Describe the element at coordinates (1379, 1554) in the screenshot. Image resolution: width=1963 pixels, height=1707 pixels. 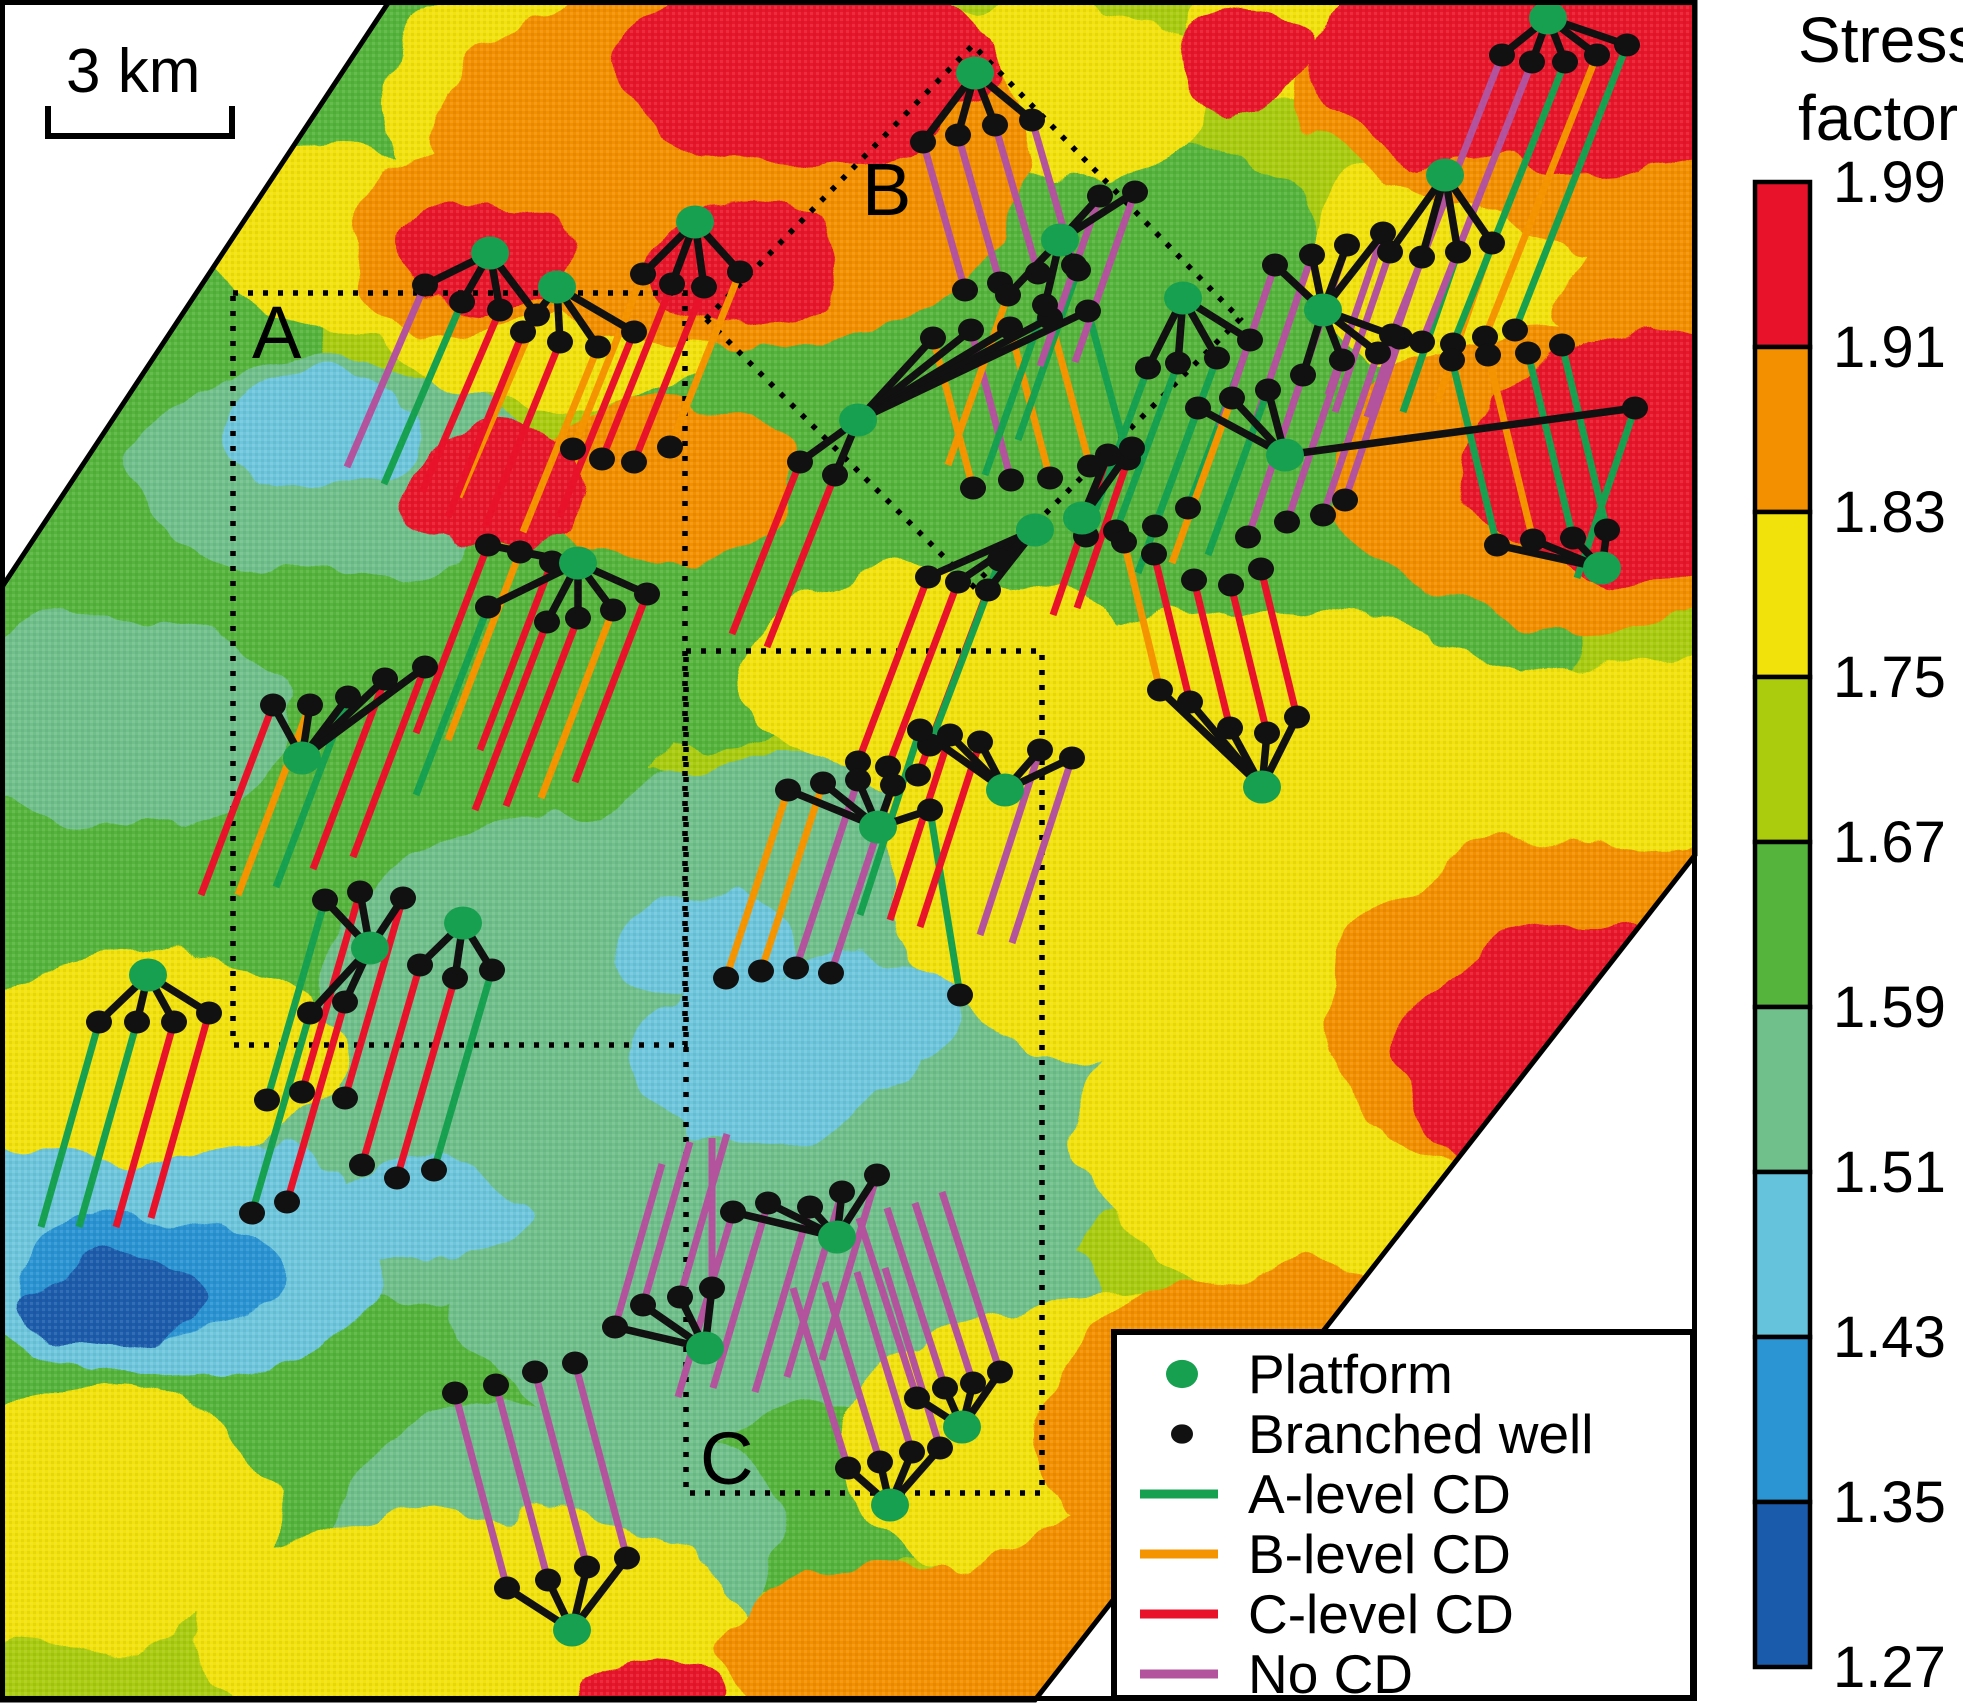
I see `legend-item-label: B-level CD` at that location.